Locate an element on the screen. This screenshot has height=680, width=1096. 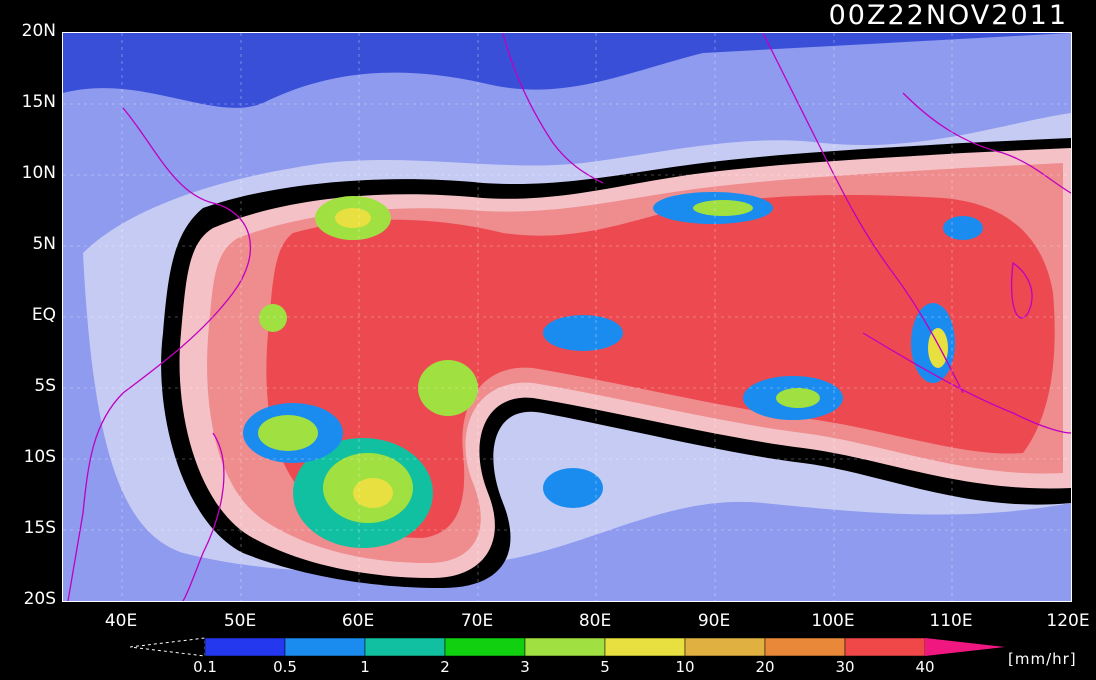
lat-label-10s: 10S is located at coordinates (39, 457).